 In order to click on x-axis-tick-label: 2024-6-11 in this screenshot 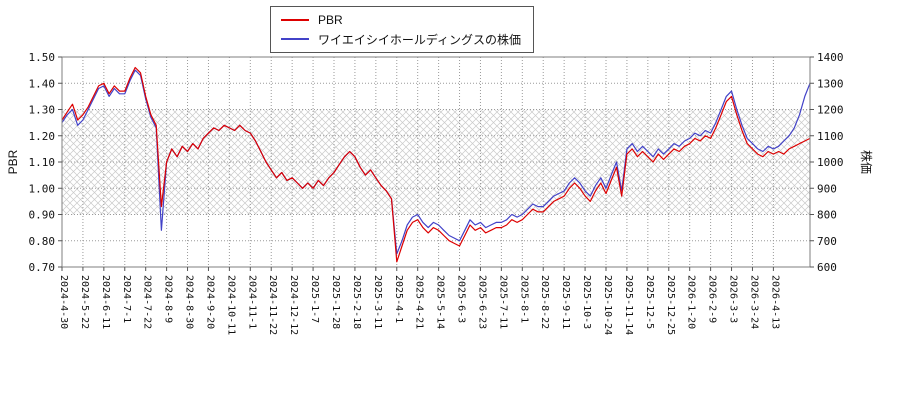, I will do `click(105, 302)`.